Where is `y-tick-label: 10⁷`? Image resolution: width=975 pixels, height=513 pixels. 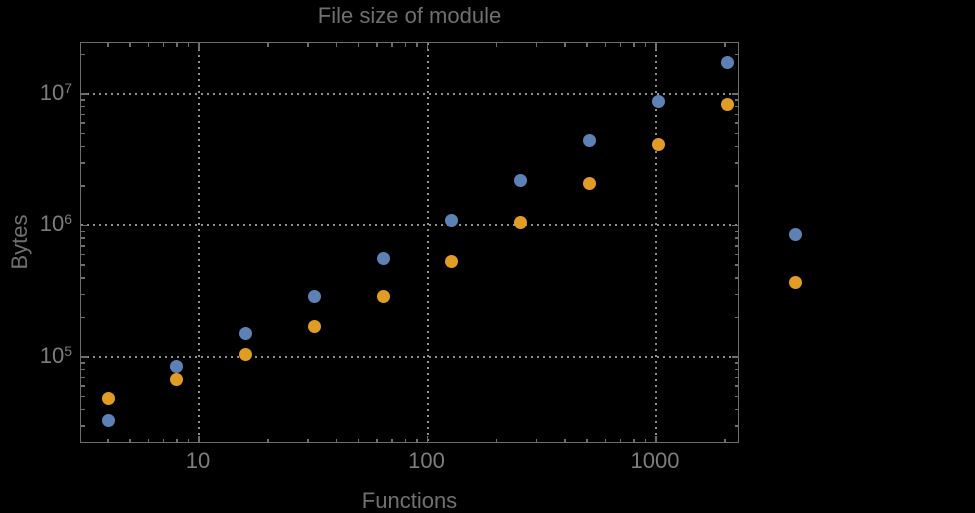 y-tick-label: 10⁷ is located at coordinates (55, 92).